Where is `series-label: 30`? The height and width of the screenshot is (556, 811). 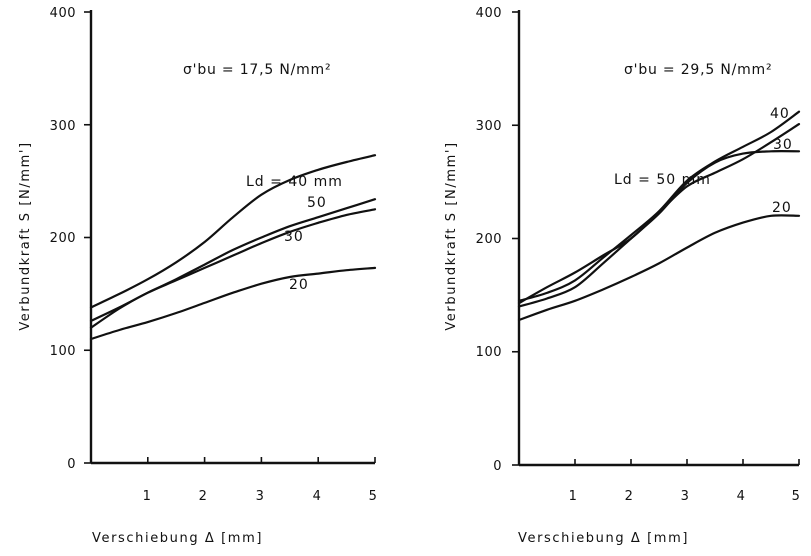 series-label: 30 is located at coordinates (783, 145).